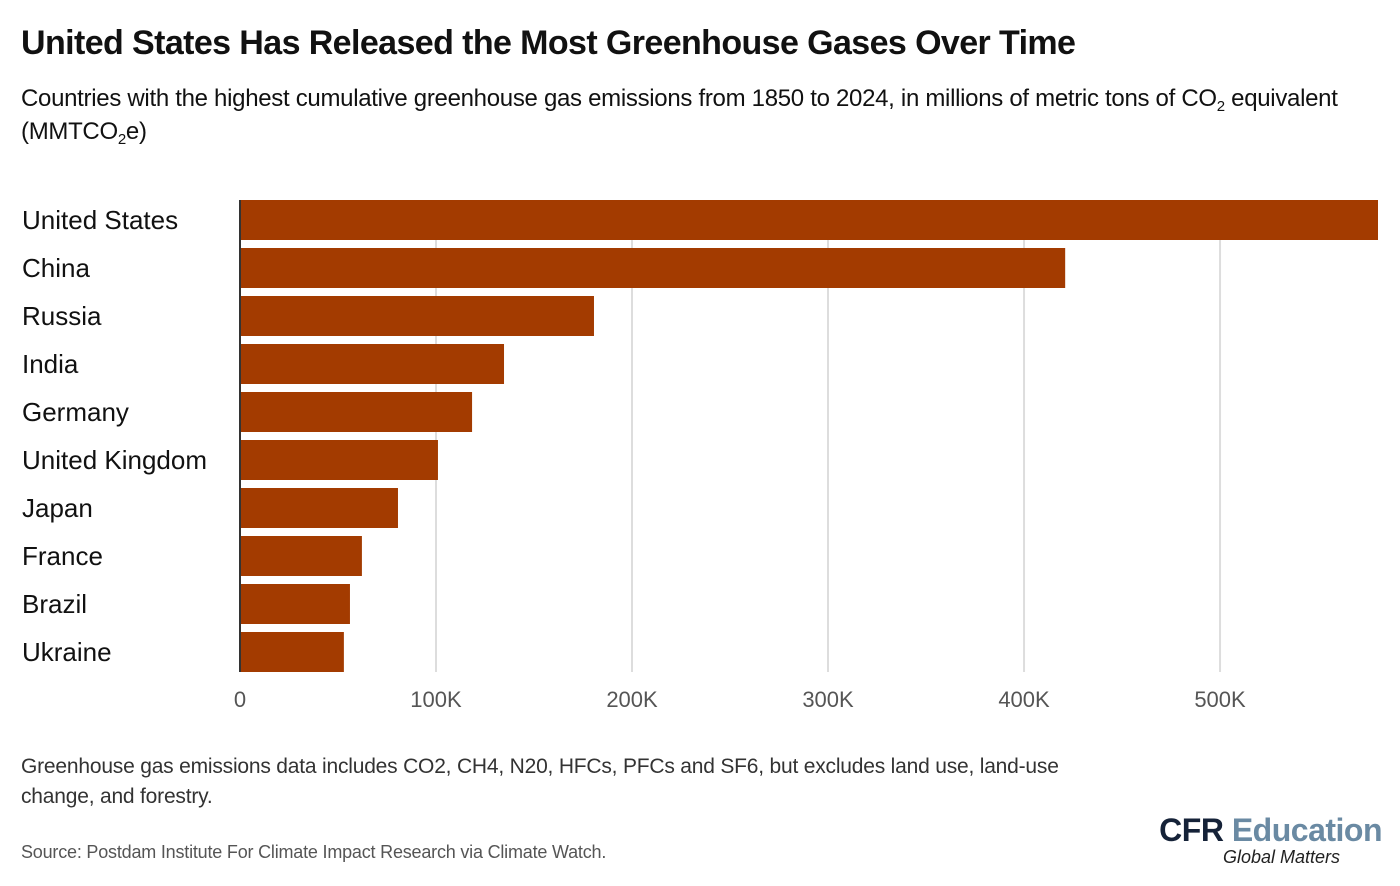  I want to click on subtitle-subscript-1: 2, so click(1220, 106).